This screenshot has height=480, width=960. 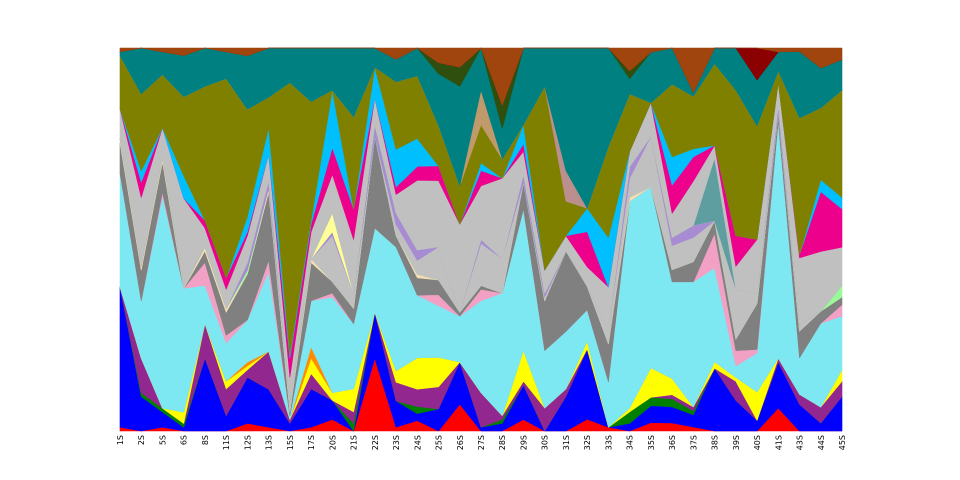 What do you see at coordinates (269, 442) in the screenshot?
I see `x-tick-label: 13S` at bounding box center [269, 442].